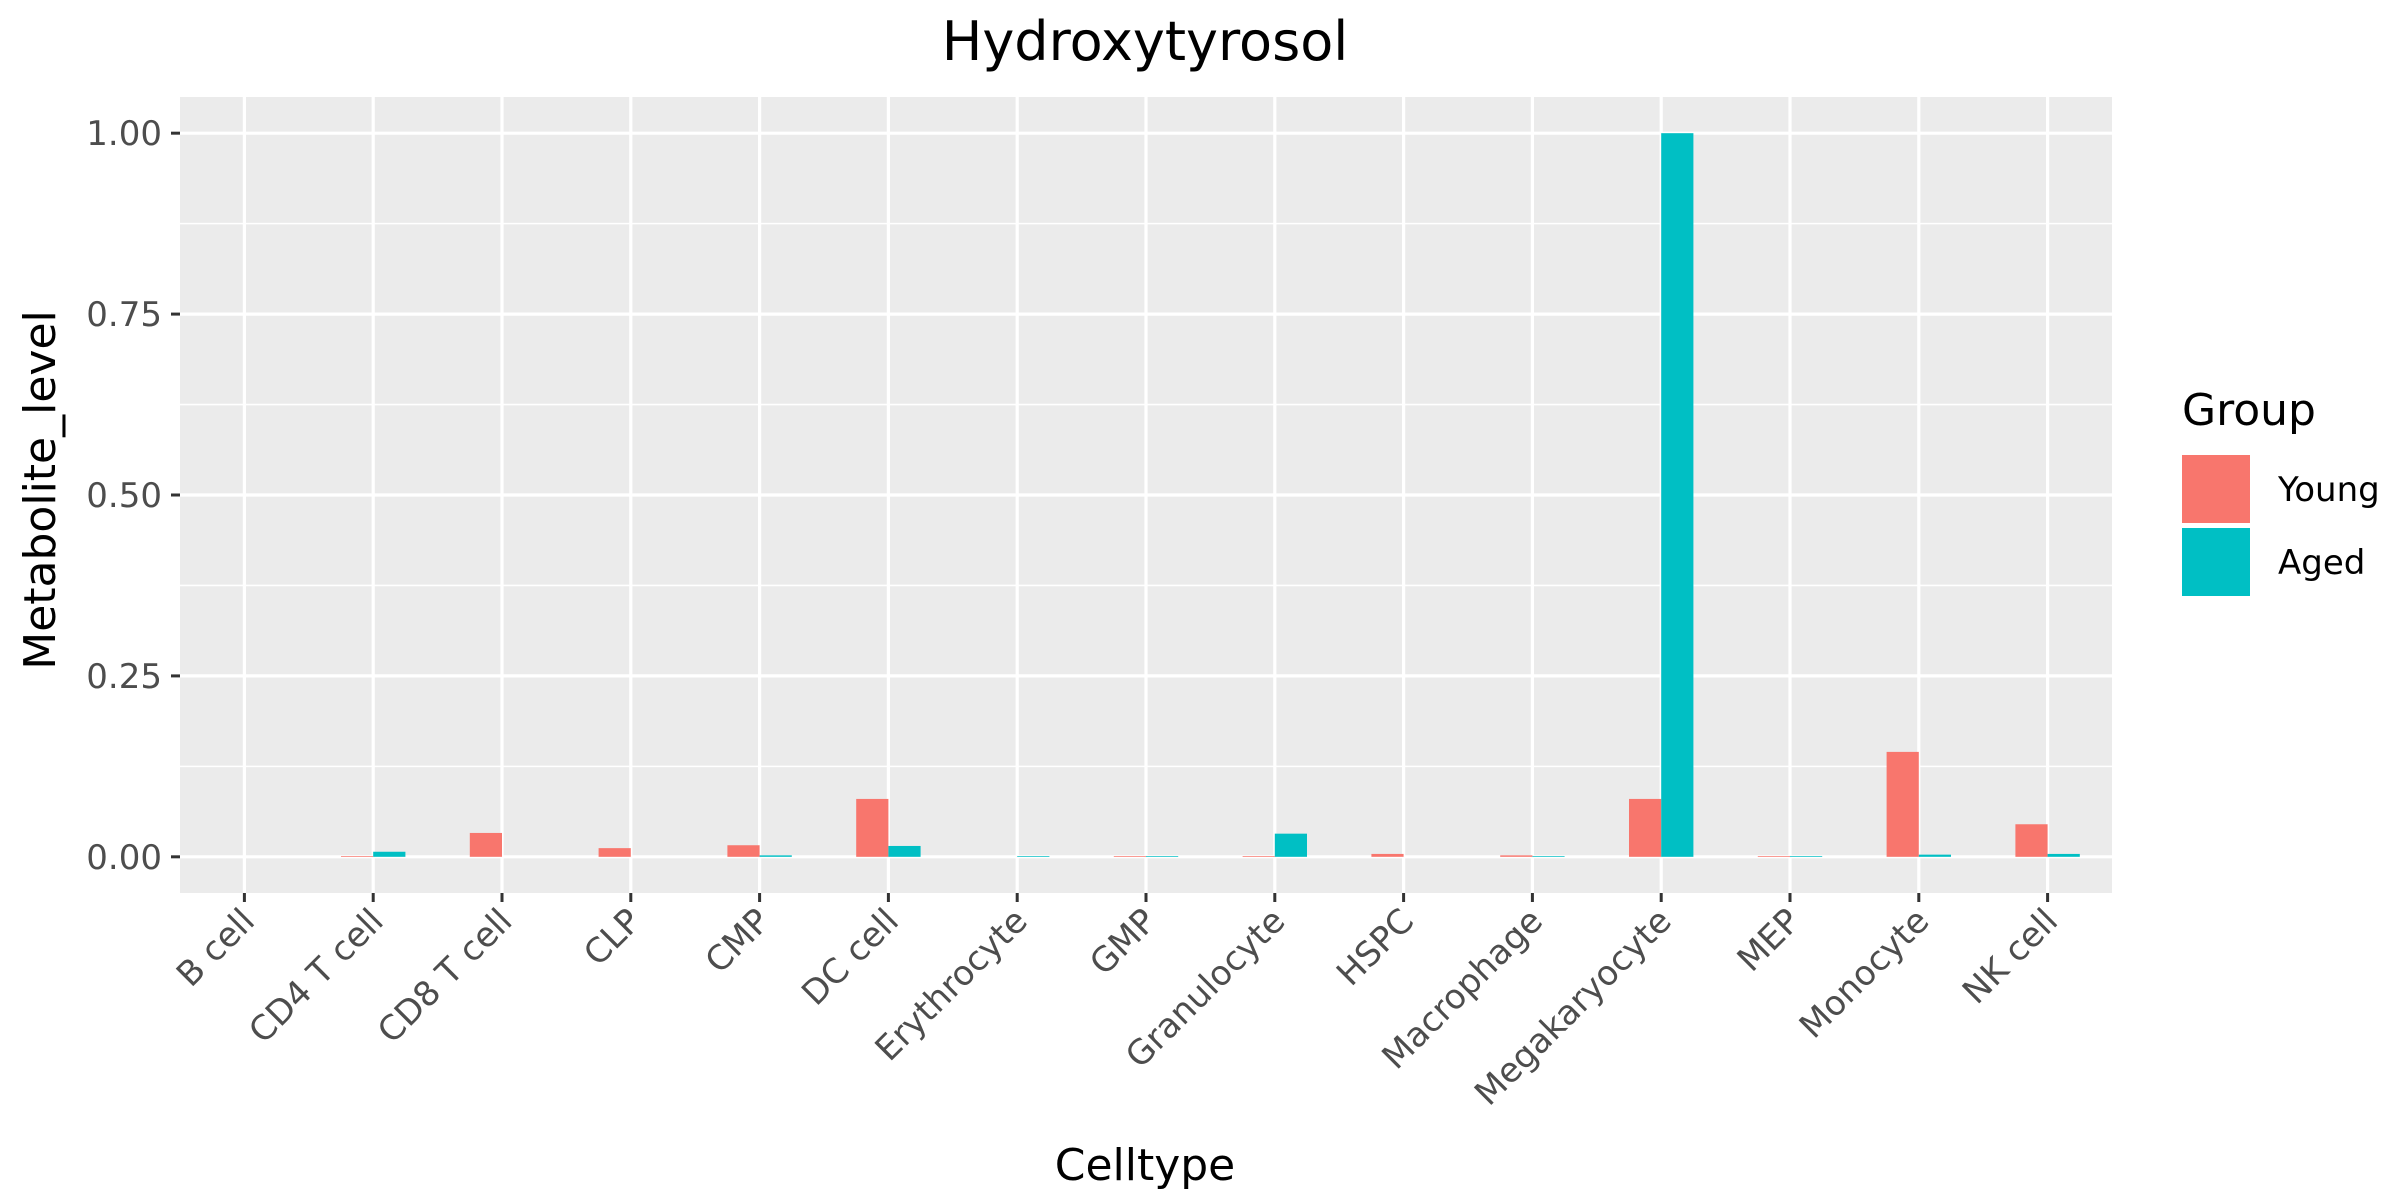 Image resolution: width=2400 pixels, height=1200 pixels. What do you see at coordinates (40, 490) in the screenshot?
I see `y-axis-title: Metabolite_level` at bounding box center [40, 490].